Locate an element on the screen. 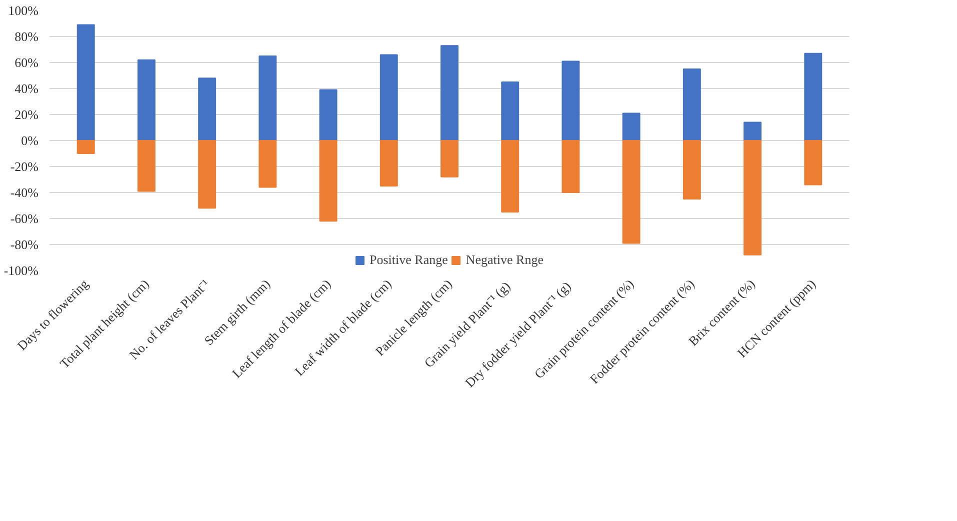 The width and height of the screenshot is (957, 521). y-tick-label: -20% is located at coordinates (24, 166).